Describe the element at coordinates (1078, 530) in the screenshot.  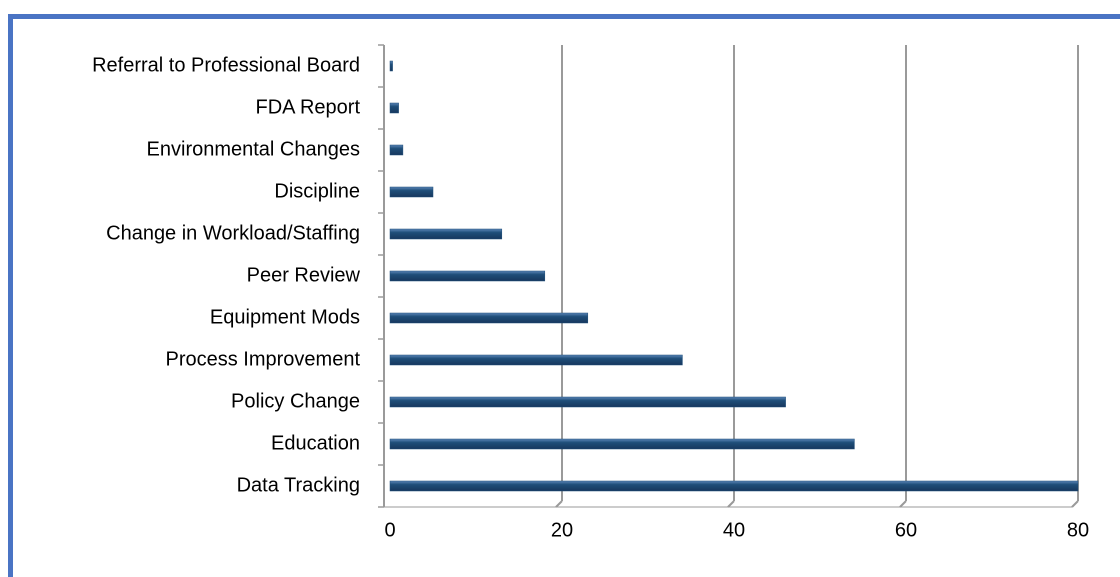
I see `x-tick-label: 80` at that location.